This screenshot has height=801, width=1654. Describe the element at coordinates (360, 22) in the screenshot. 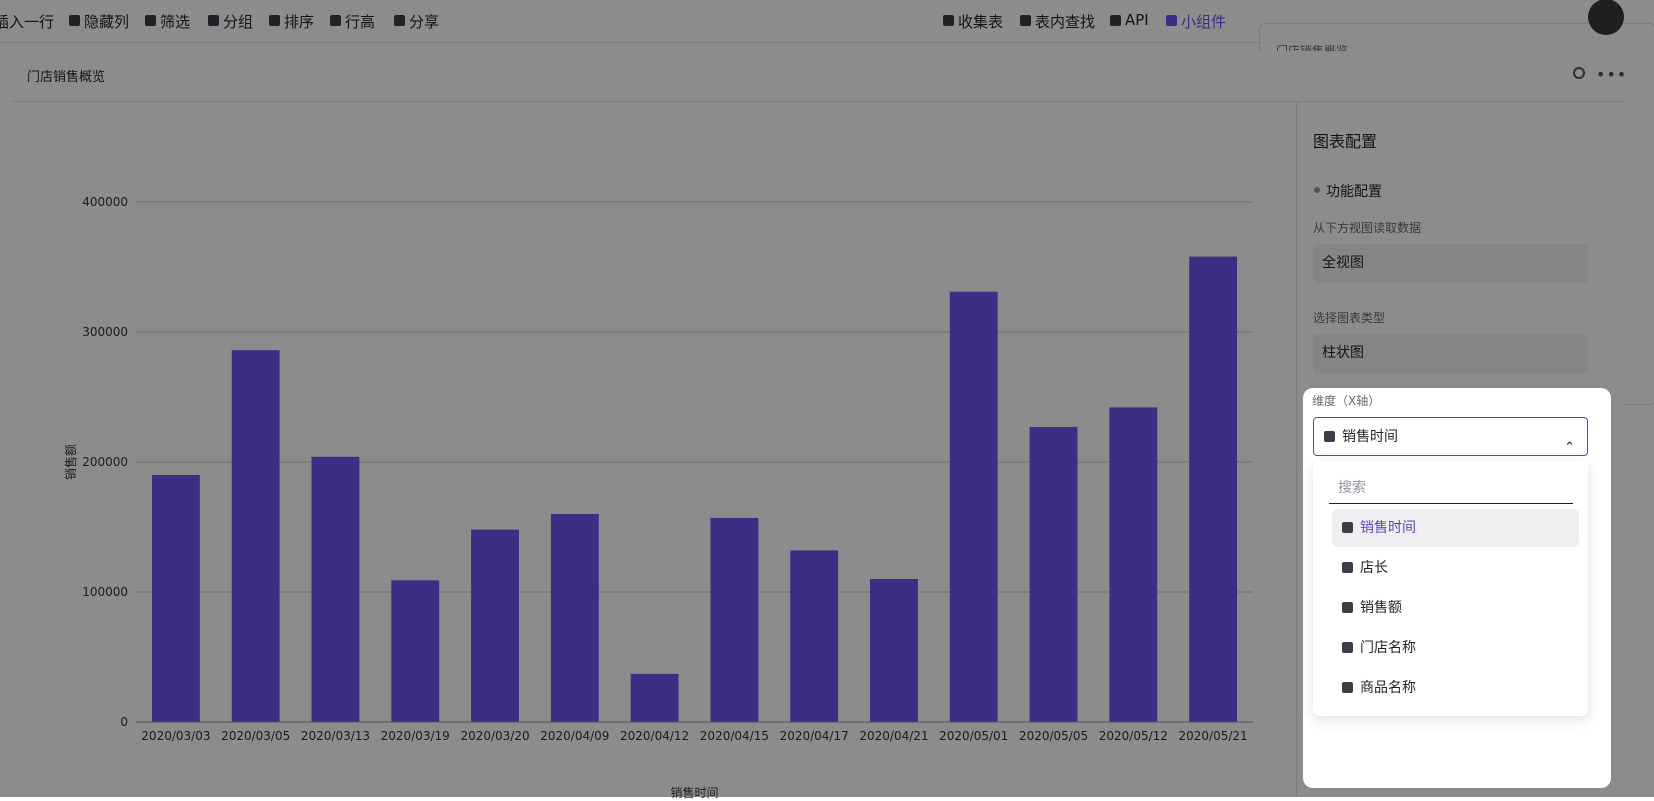

I see `toolbar-item: 行高` at that location.